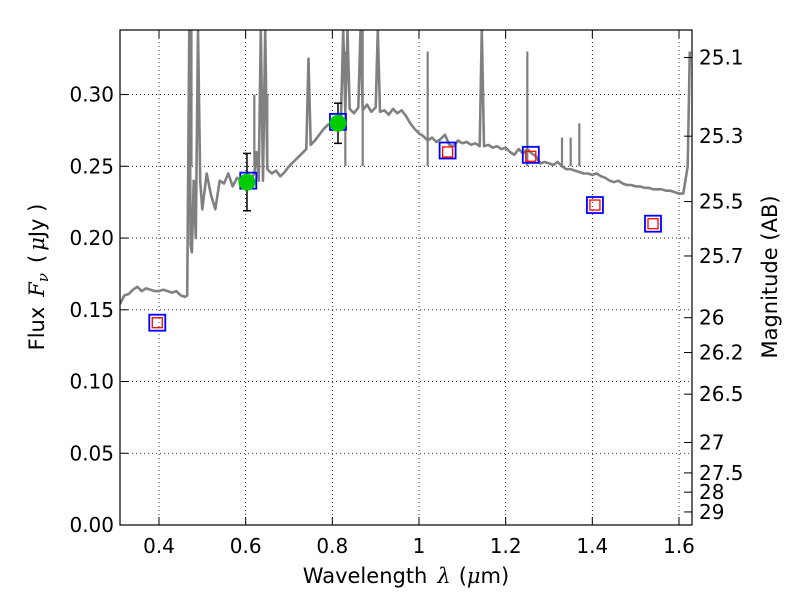 The height and width of the screenshot is (600, 800). I want to click on x-axis-label: Wavelength λ (μm), so click(406, 576).